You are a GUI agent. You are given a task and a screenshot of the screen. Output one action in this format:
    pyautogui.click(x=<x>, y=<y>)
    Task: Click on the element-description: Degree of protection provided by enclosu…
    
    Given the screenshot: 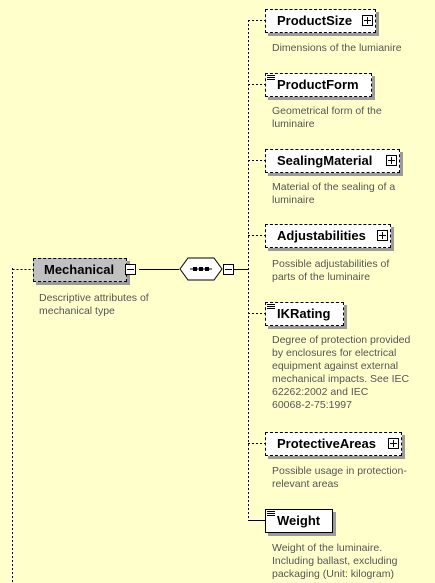 What is the action you would take?
    pyautogui.click(x=341, y=372)
    